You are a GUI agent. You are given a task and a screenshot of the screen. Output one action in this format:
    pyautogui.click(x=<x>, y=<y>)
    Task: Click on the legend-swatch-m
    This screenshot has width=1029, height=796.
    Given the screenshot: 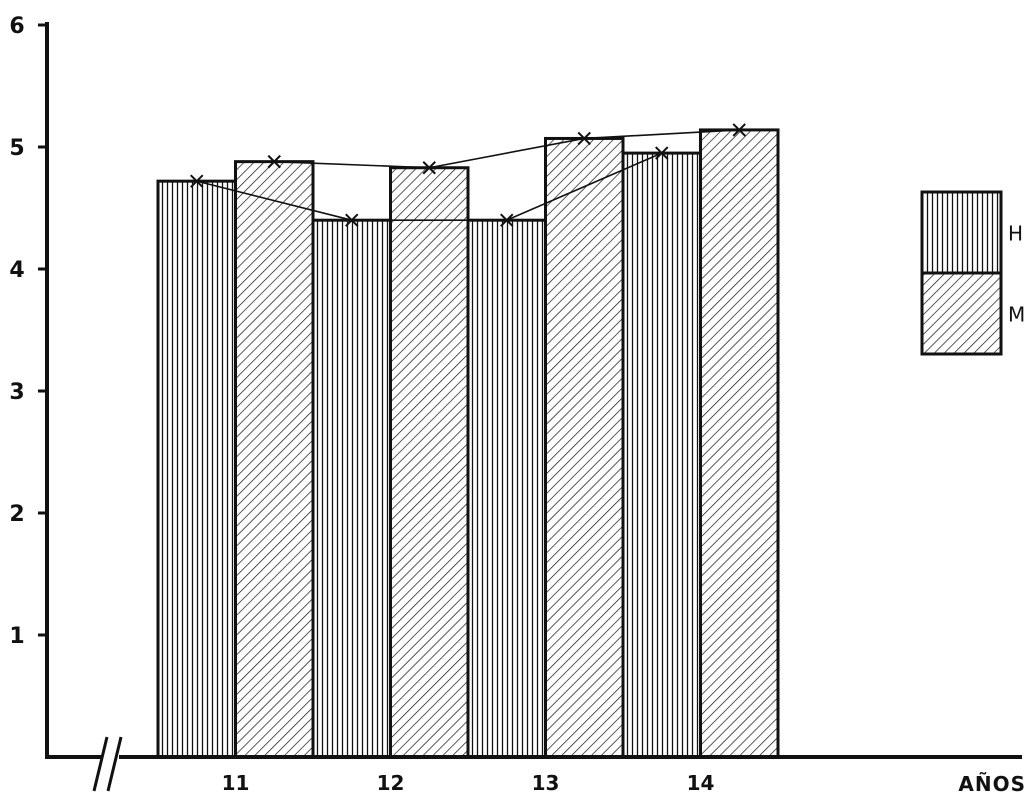 What is the action you would take?
    pyautogui.click(x=961, y=313)
    